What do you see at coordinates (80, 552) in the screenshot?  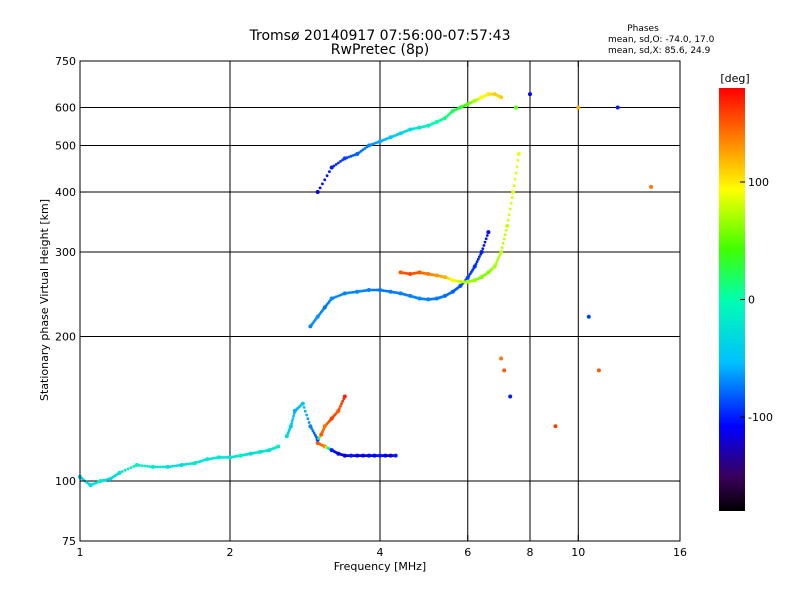 I see `x-tick-label: 1` at bounding box center [80, 552].